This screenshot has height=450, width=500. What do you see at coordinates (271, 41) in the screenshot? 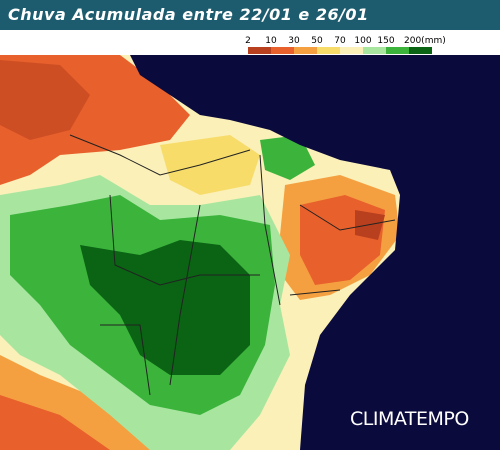
I see `legend-label: 10` at bounding box center [271, 41].